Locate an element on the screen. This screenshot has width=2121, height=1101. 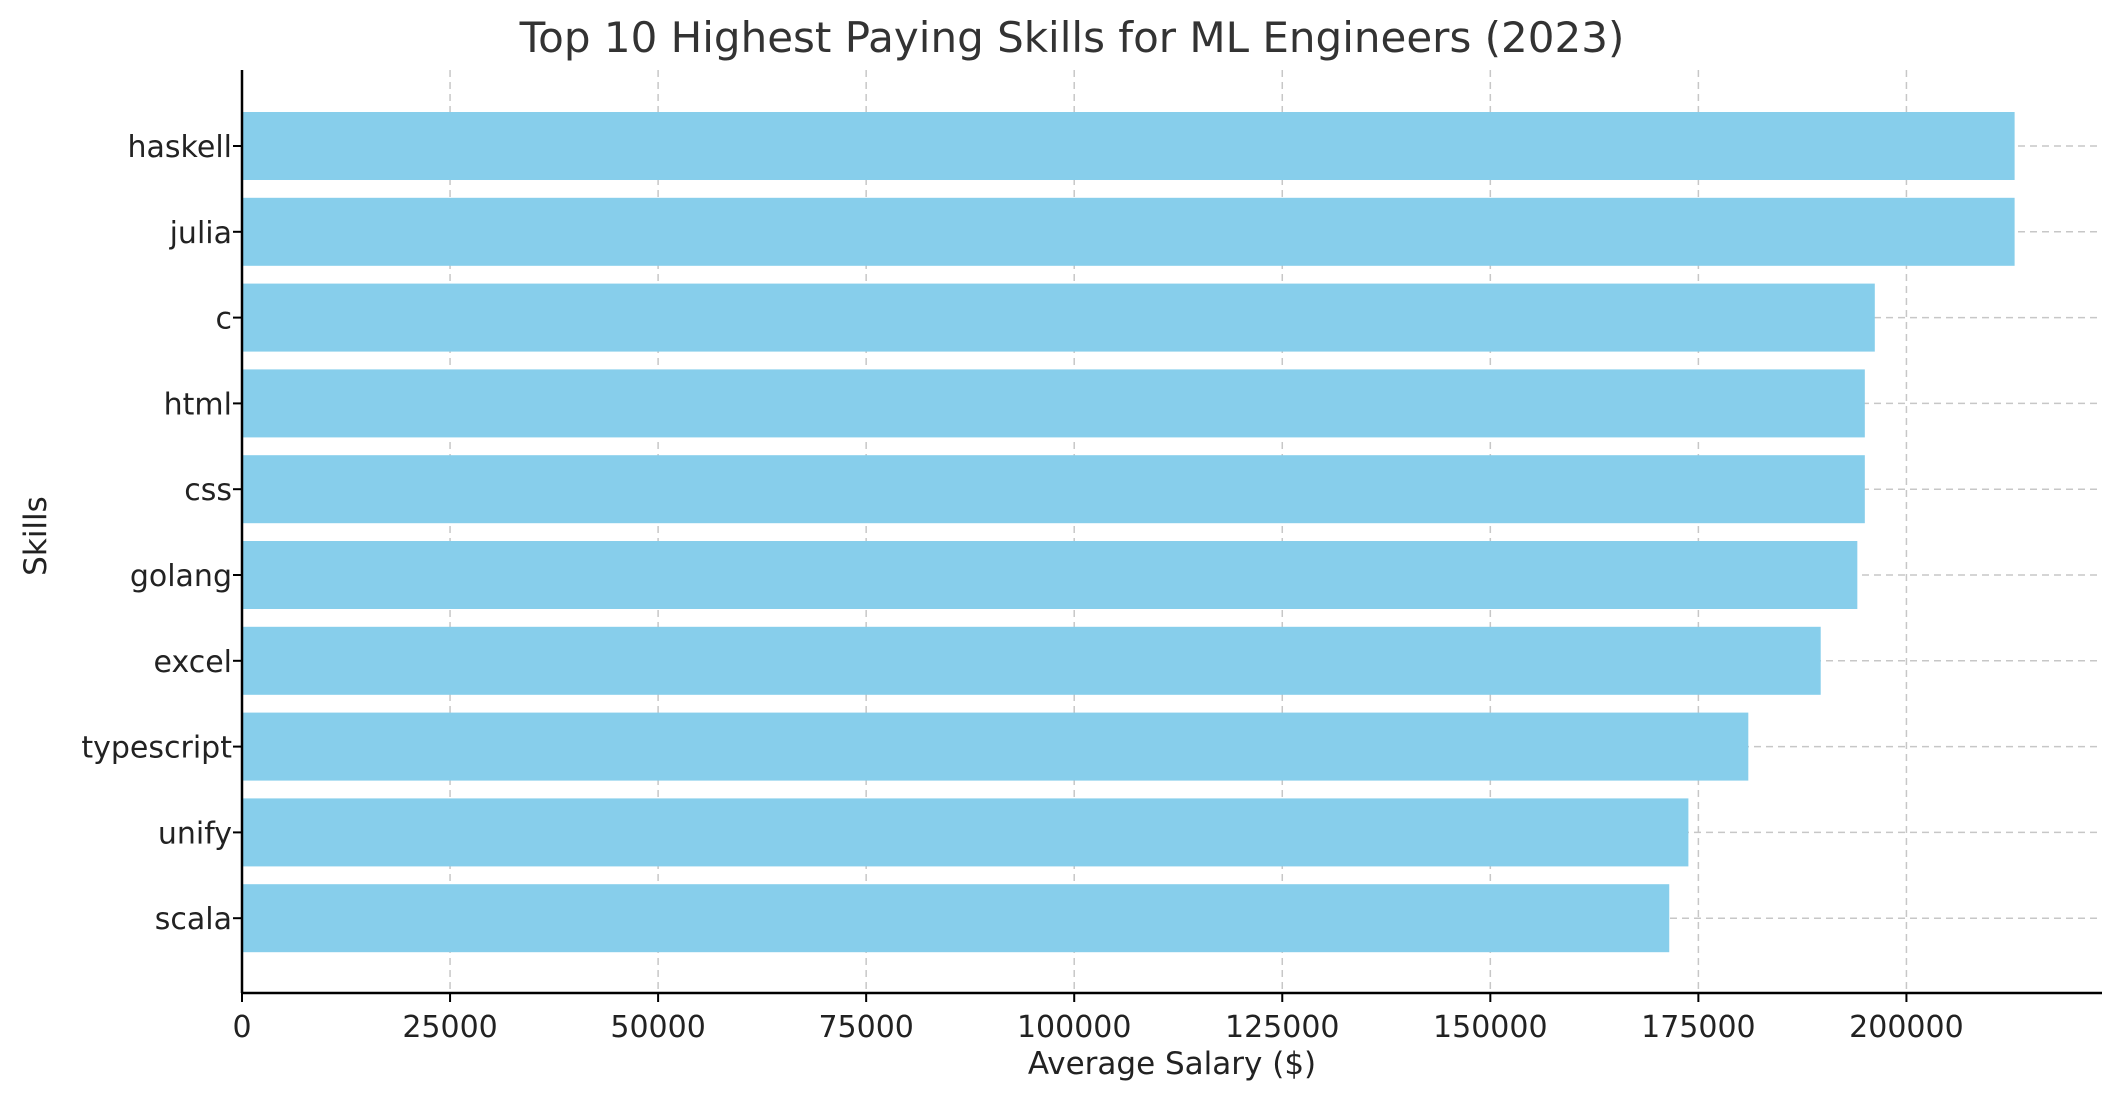
bar-excel is located at coordinates (1031, 660).